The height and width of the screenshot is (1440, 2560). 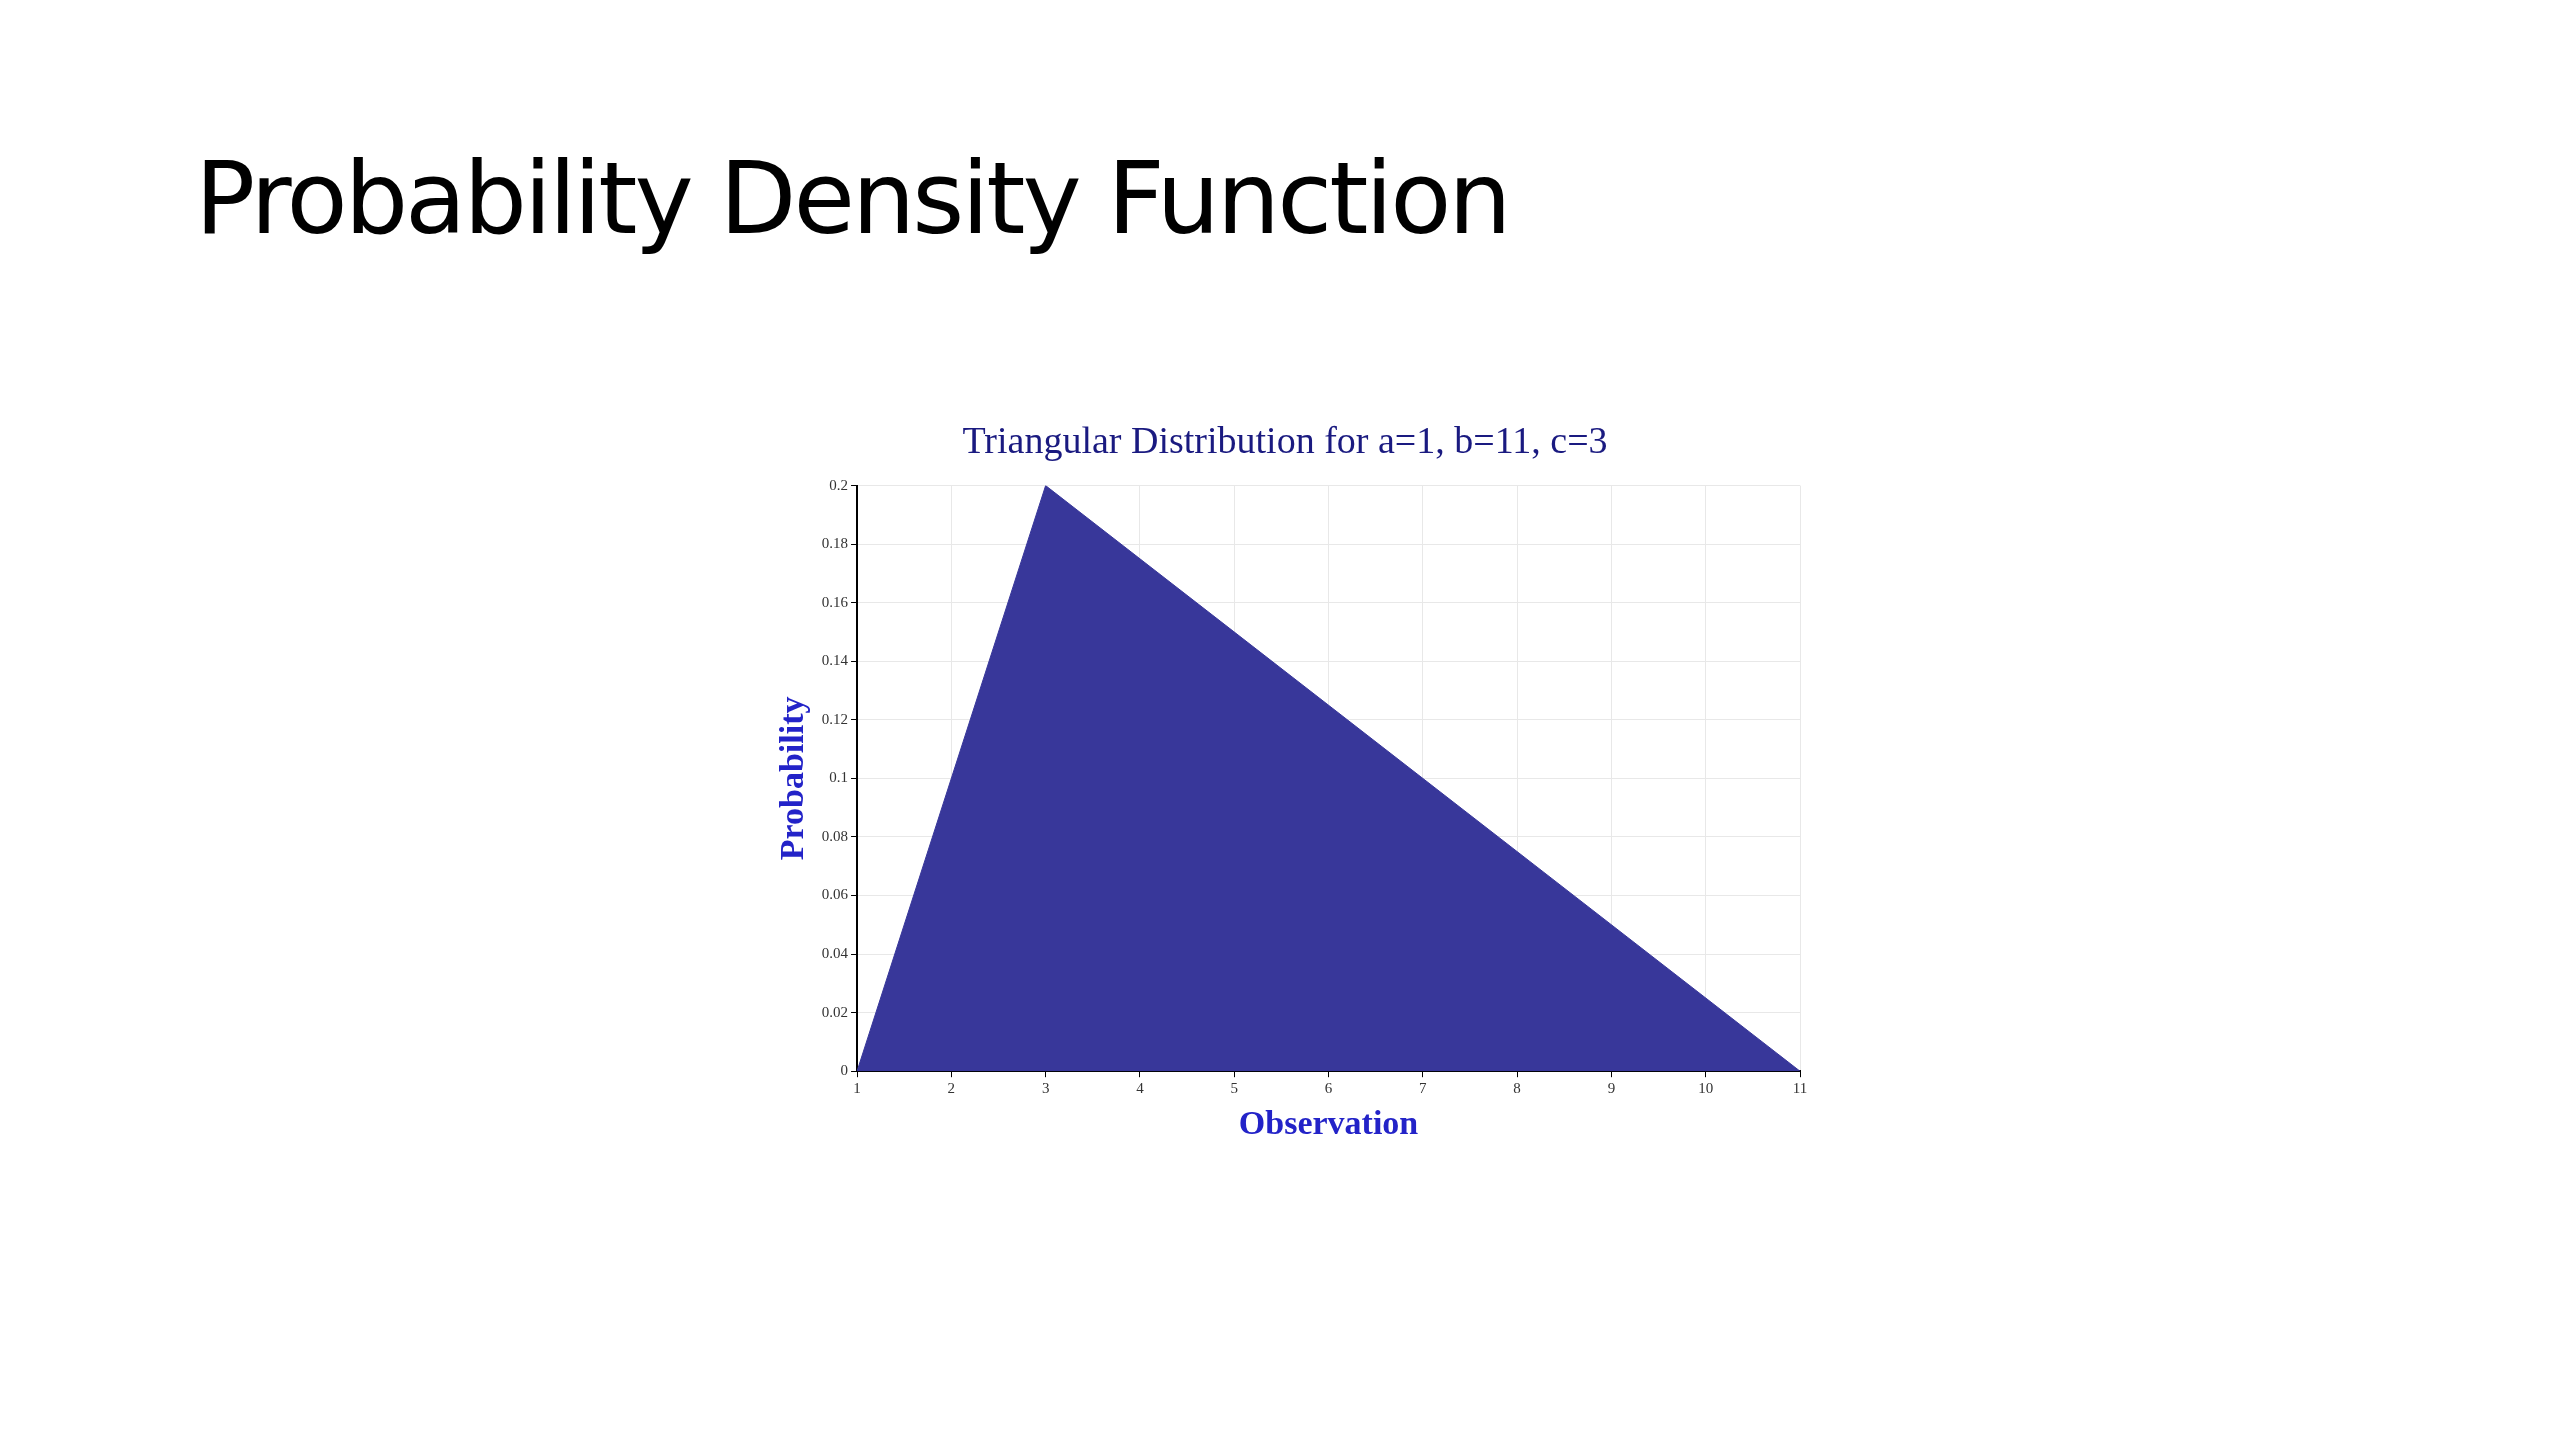 I want to click on chart-subtitle: Triangular Distribution for a=1, b=11, c=3, so click(x=1285, y=439).